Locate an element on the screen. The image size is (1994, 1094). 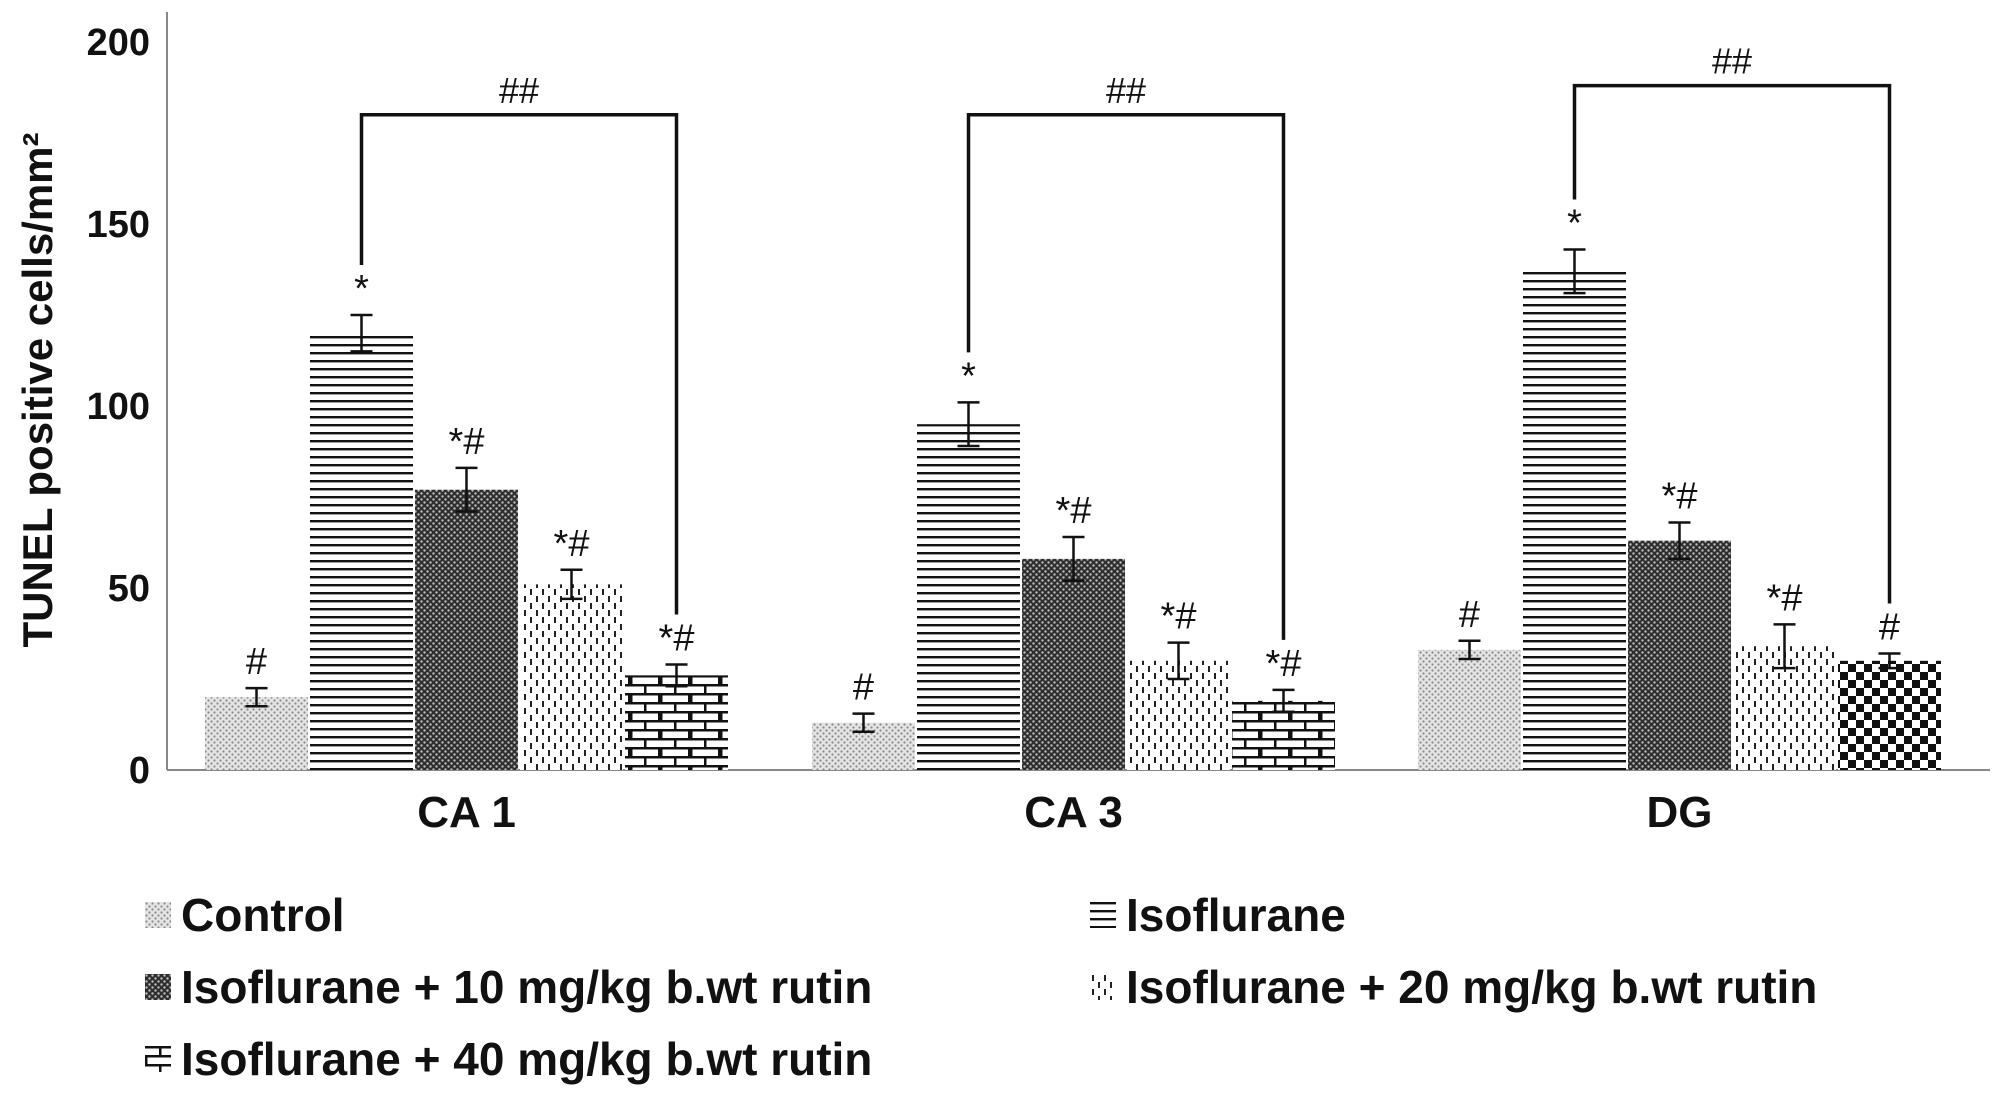
x-tick-label: DG is located at coordinates (1680, 812).